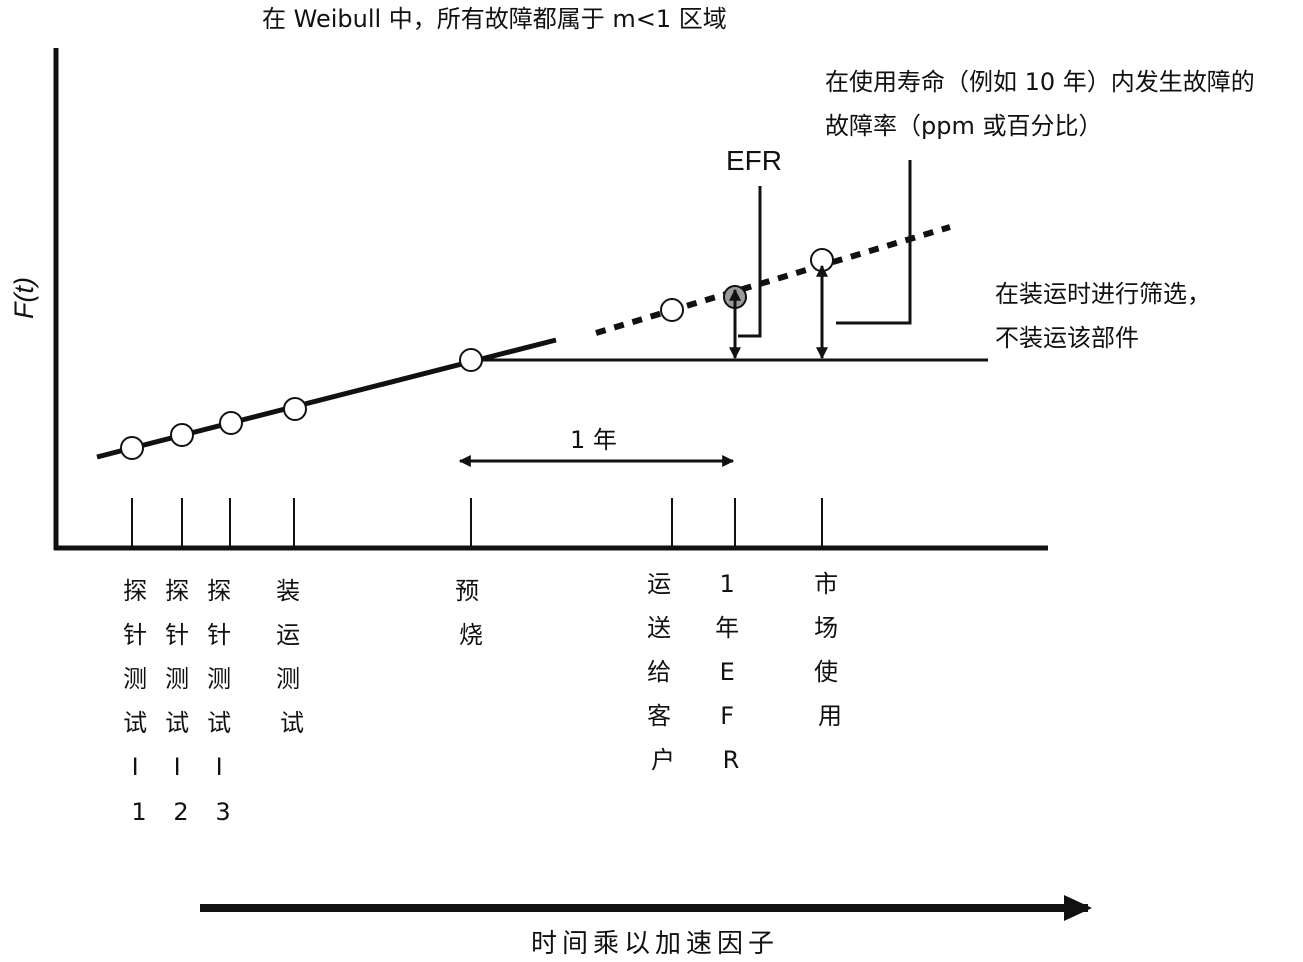 The image size is (1303, 962). I want to click on rate-bracket, so click(874, 242).